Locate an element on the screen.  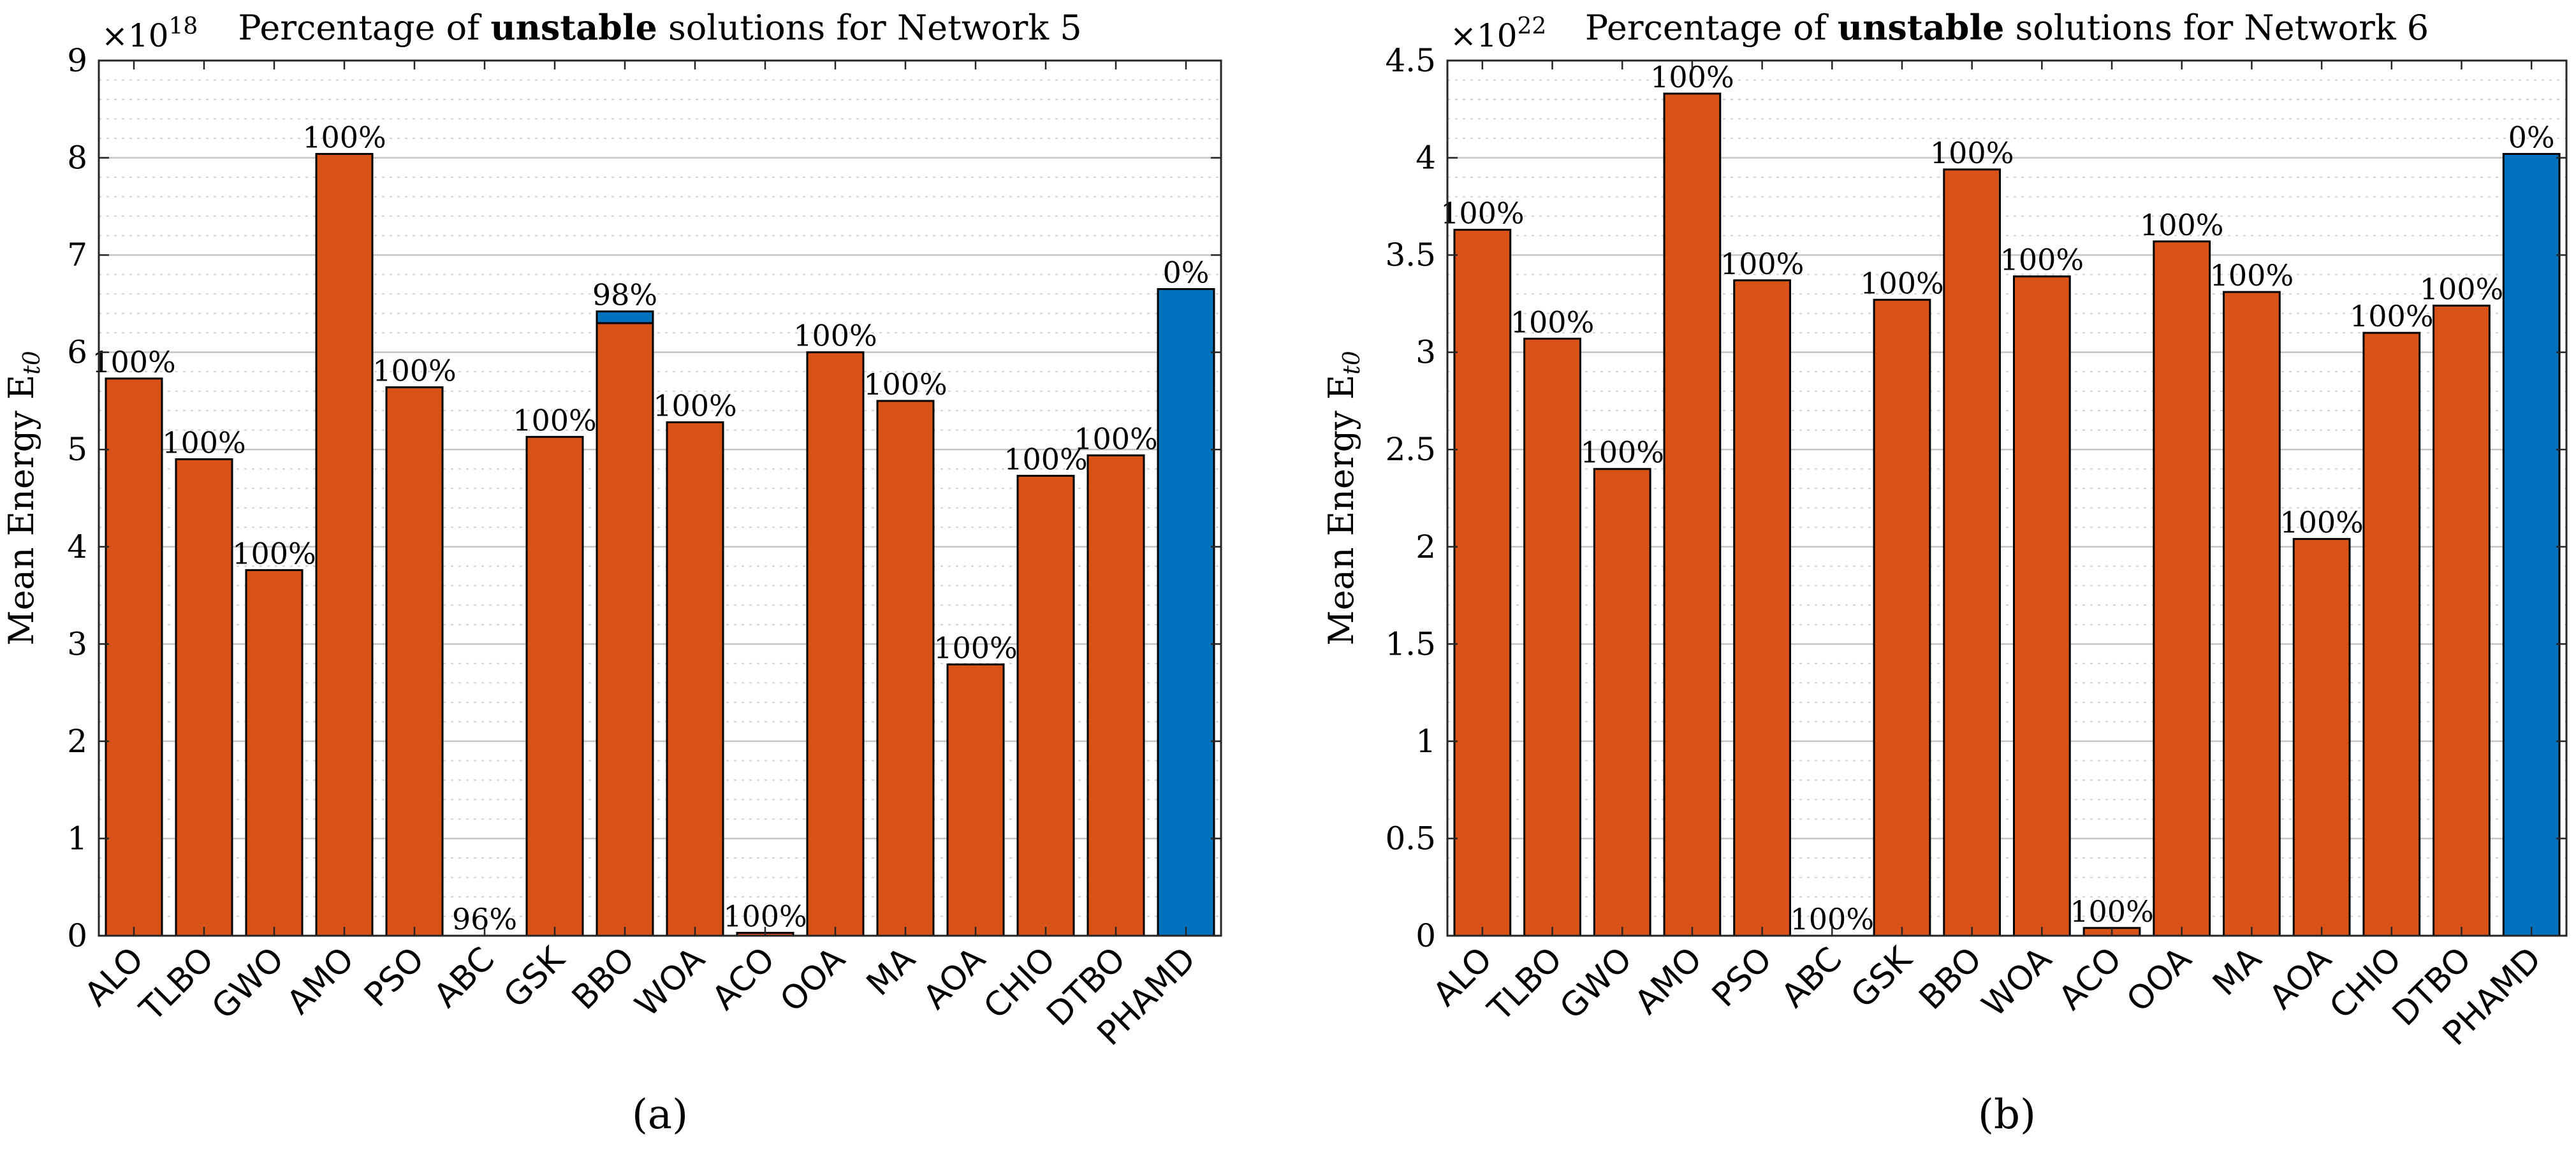
y-tick-label: 3.5 is located at coordinates (1411, 254).